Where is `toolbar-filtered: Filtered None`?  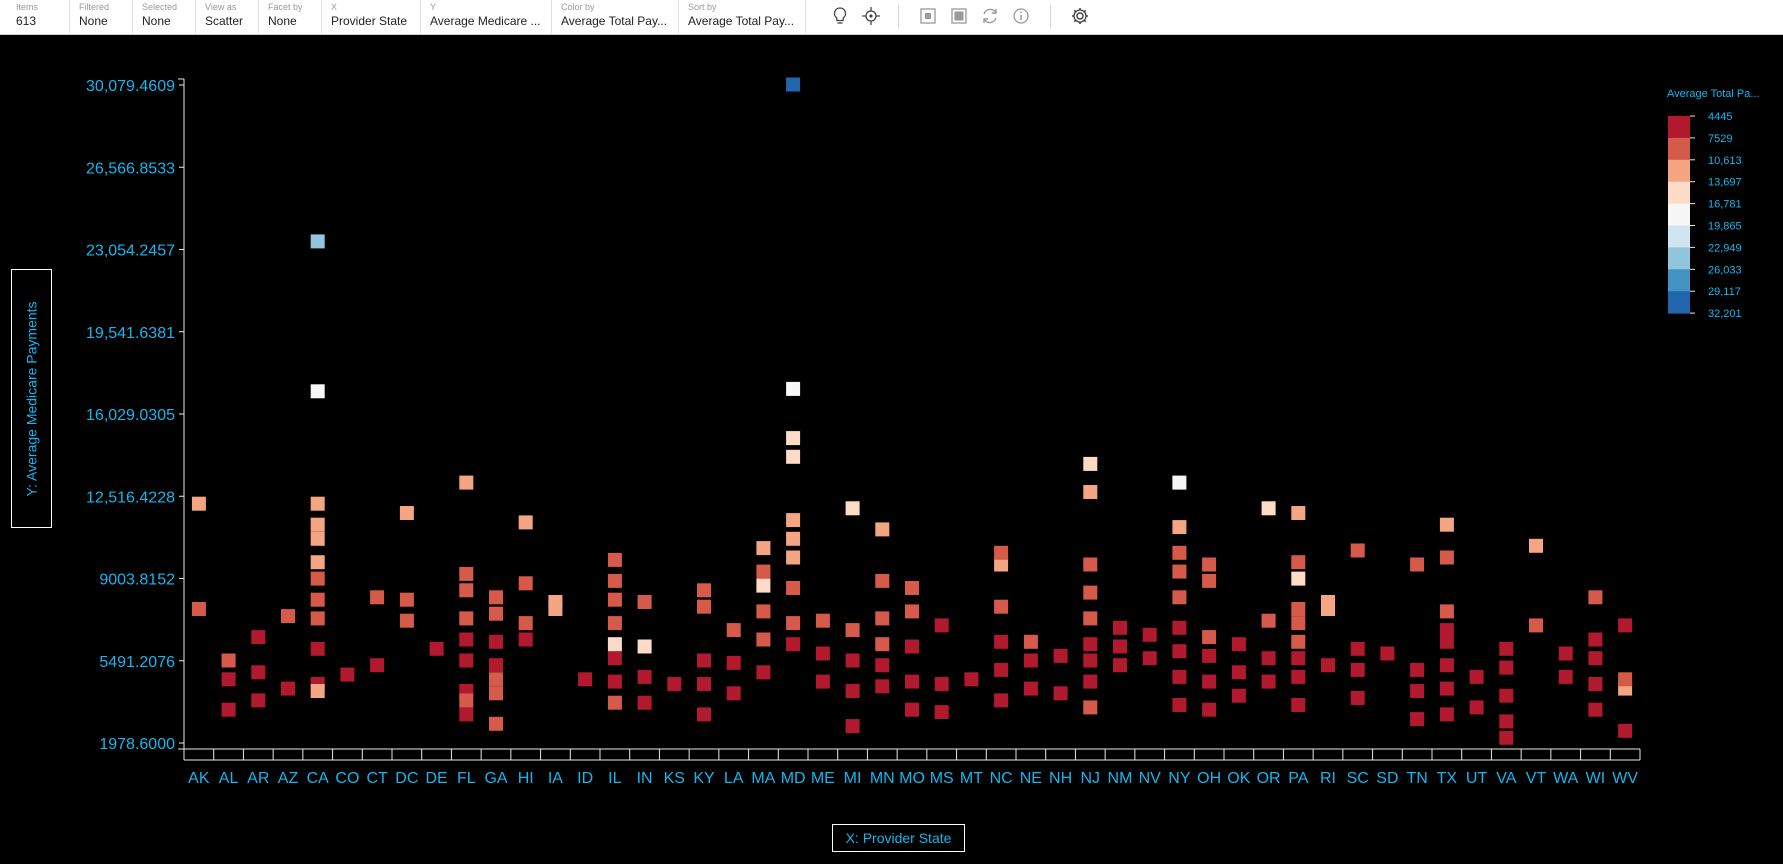
toolbar-filtered: Filtered None is located at coordinates (102, 17).